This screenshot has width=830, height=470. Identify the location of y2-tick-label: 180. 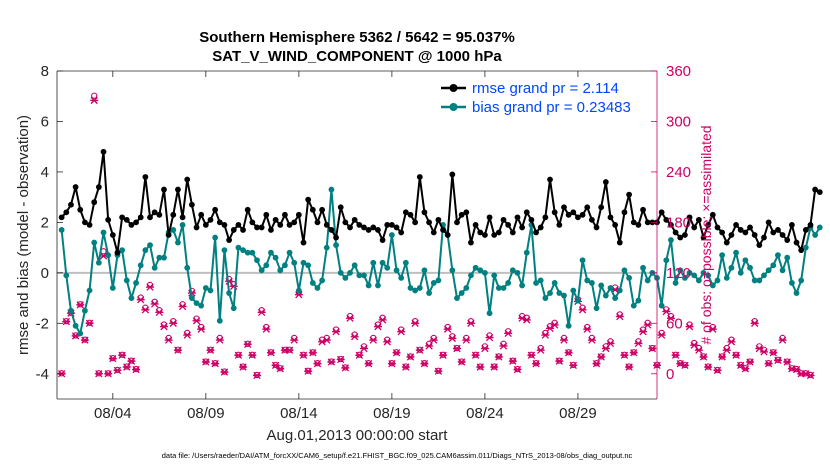
(678, 222).